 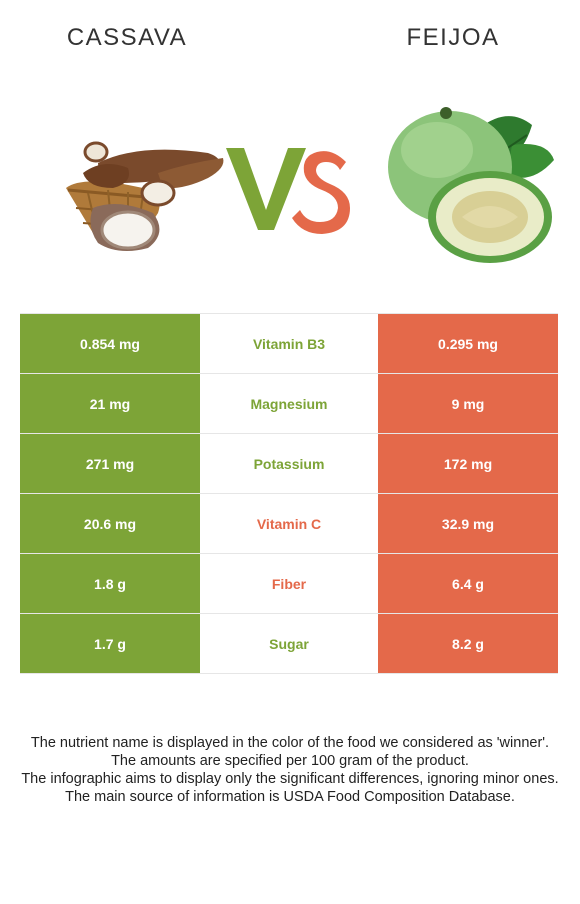 I want to click on left-value-cell: 21 mg, so click(x=110, y=403).